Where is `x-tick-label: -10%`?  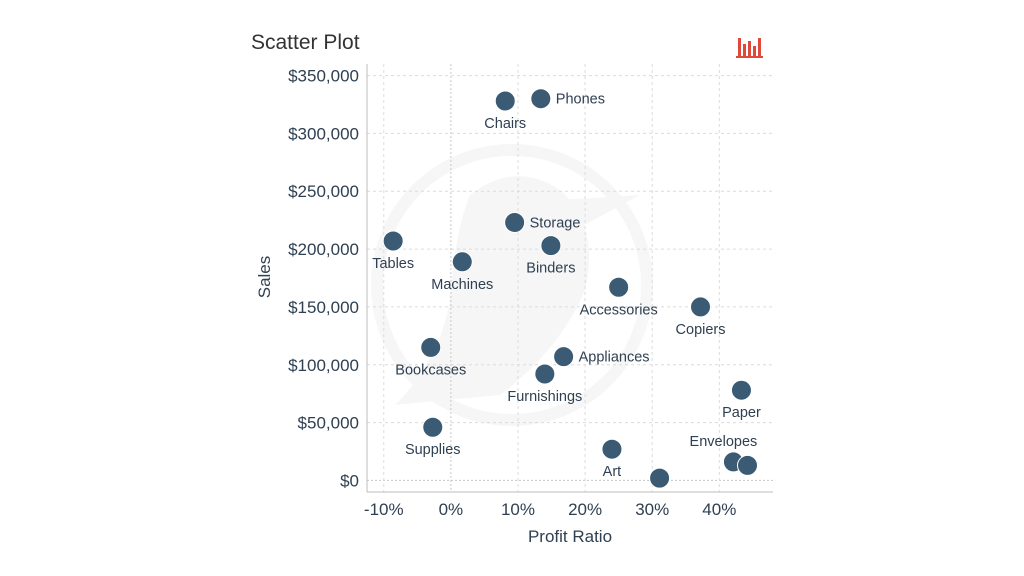
x-tick-label: -10% is located at coordinates (384, 509).